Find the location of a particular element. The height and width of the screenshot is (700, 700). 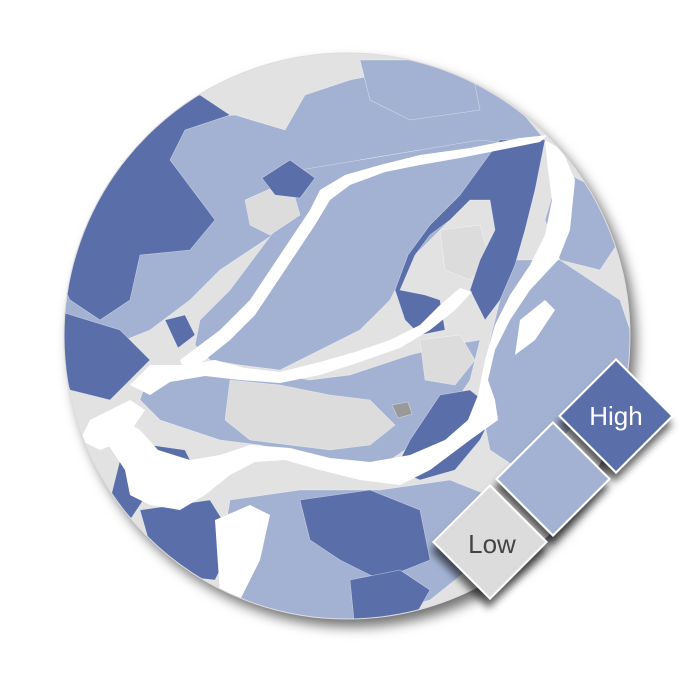

legend-tile-low is located at coordinates (490, 542).